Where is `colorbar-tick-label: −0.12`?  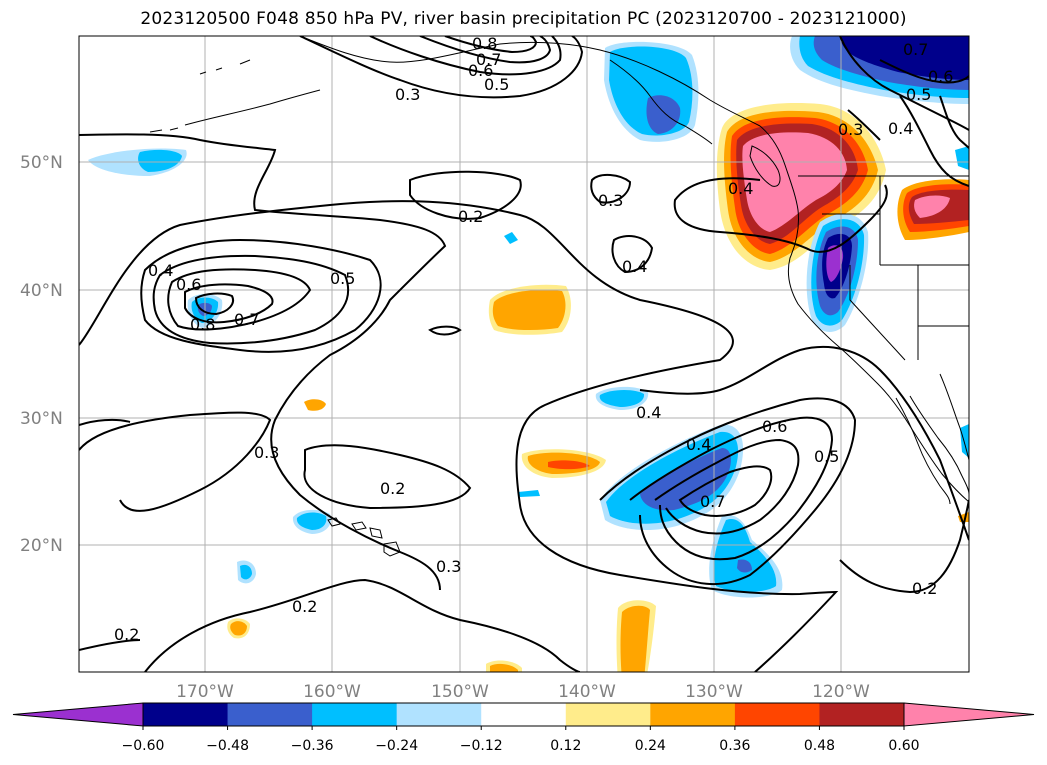
colorbar-tick-label: −0.12 is located at coordinates (481, 746).